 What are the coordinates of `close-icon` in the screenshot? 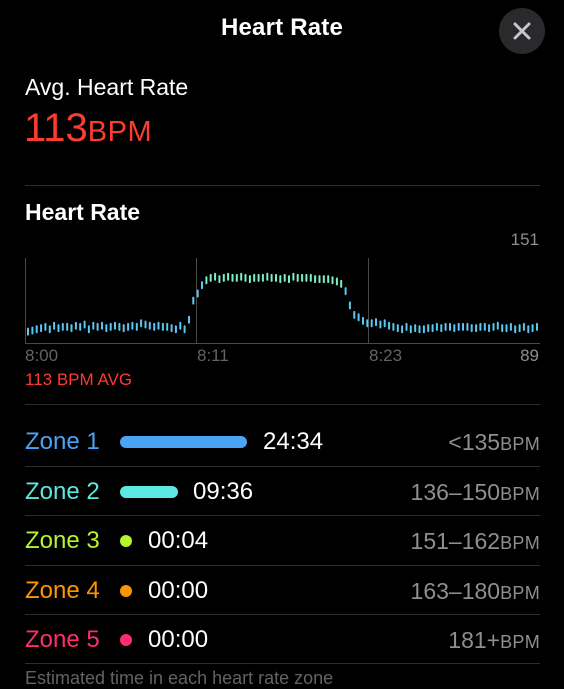 It's located at (522, 31).